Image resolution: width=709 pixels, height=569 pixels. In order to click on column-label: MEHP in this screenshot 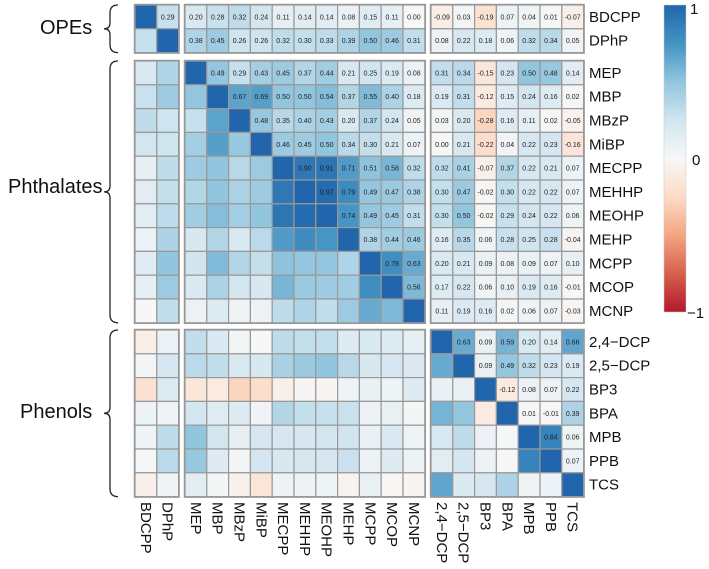, I will do `click(348, 523)`.